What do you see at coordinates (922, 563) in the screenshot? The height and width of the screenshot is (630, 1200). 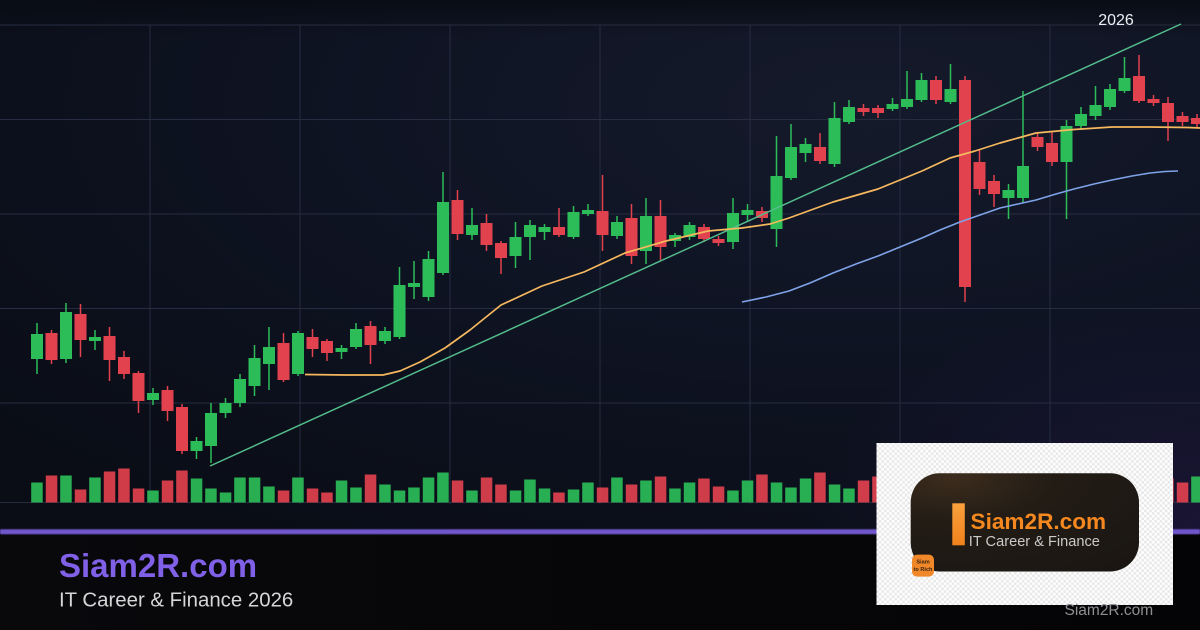 I see `svg-text: Siam` at bounding box center [922, 563].